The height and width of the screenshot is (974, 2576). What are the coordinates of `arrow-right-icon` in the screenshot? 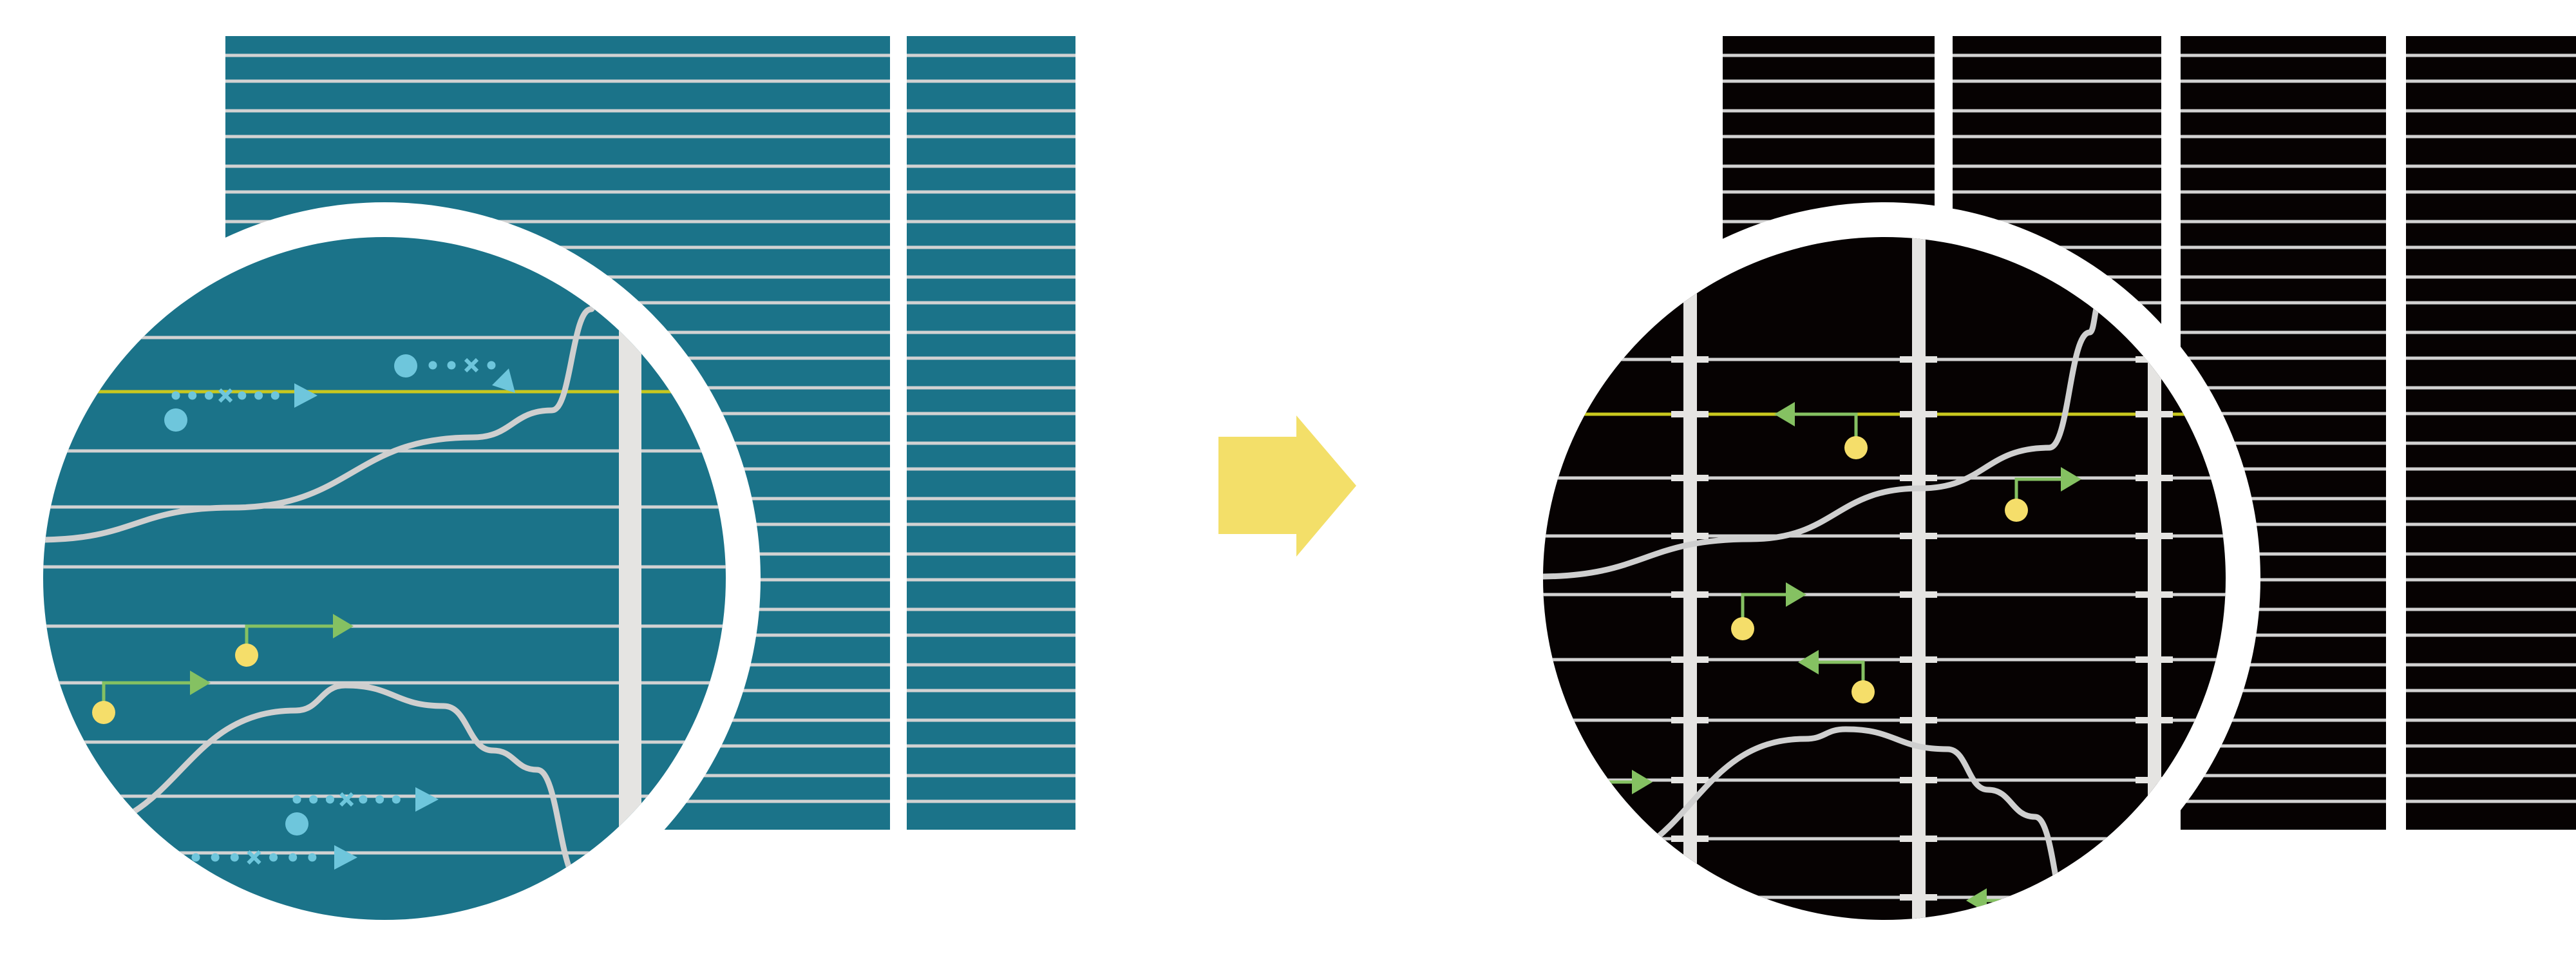 It's located at (1287, 486).